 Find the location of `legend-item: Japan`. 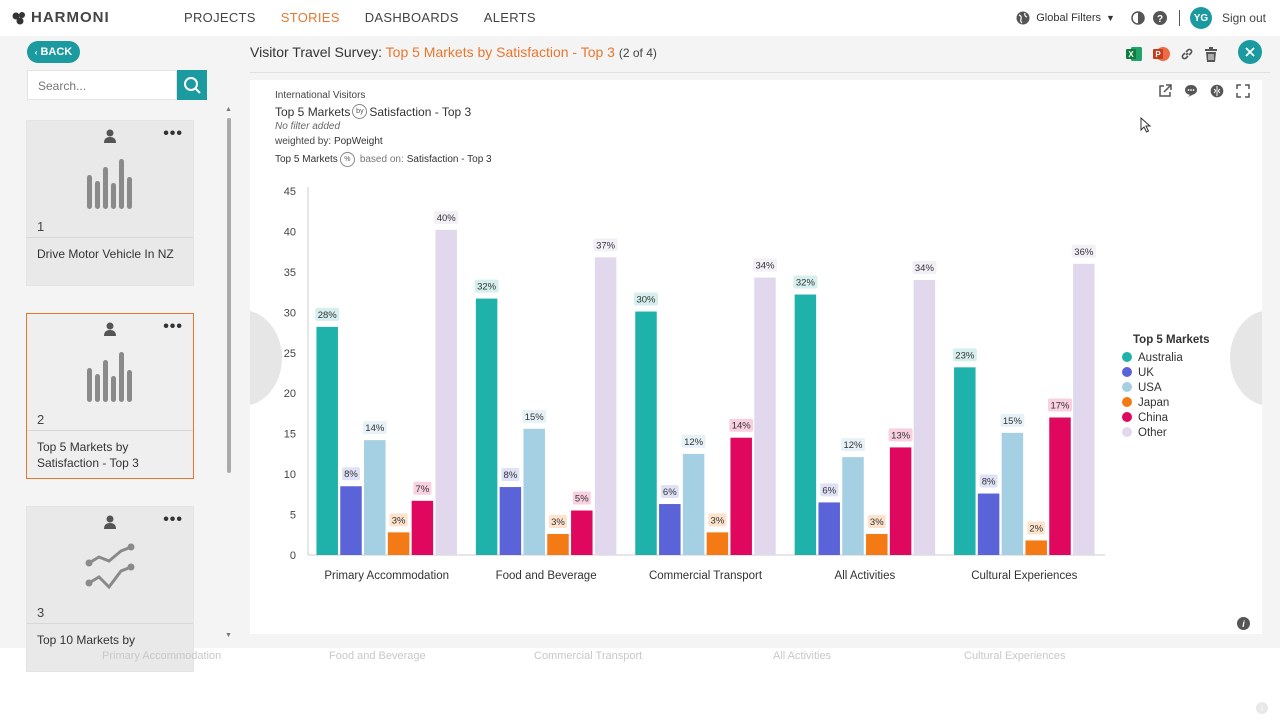

legend-item: Japan is located at coordinates (1153, 403).